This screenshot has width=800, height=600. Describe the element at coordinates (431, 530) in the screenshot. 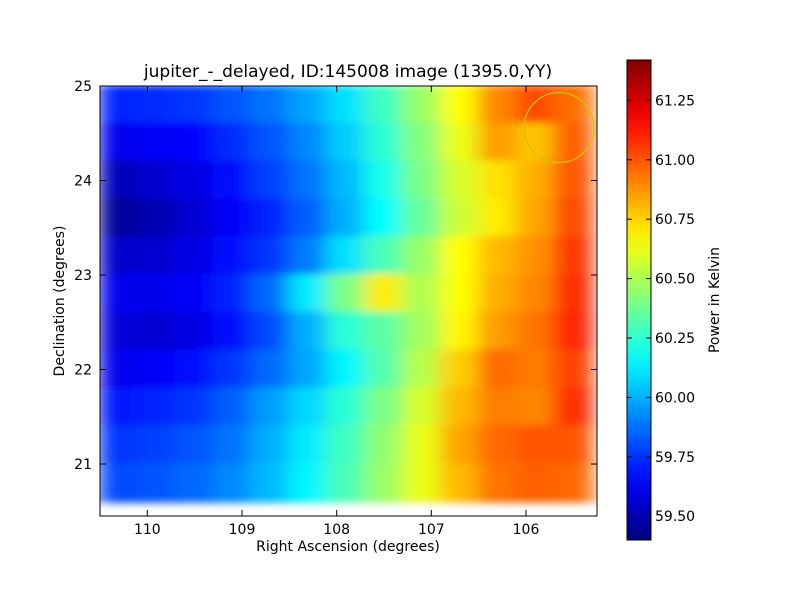

I see `x-tick-label: 107` at that location.